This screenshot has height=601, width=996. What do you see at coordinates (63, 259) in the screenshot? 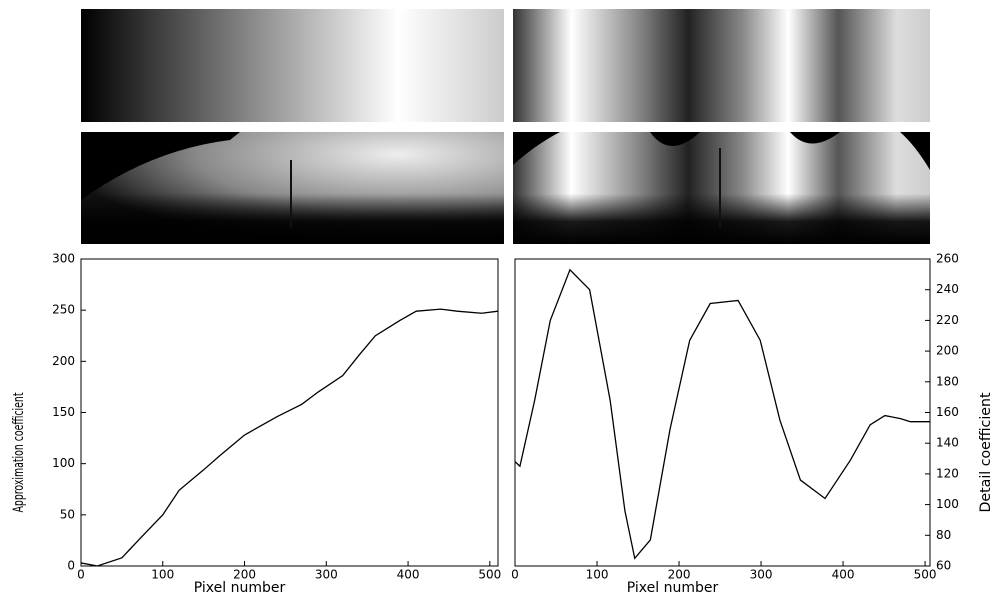
I see `y-tick-label: 300` at bounding box center [63, 259].